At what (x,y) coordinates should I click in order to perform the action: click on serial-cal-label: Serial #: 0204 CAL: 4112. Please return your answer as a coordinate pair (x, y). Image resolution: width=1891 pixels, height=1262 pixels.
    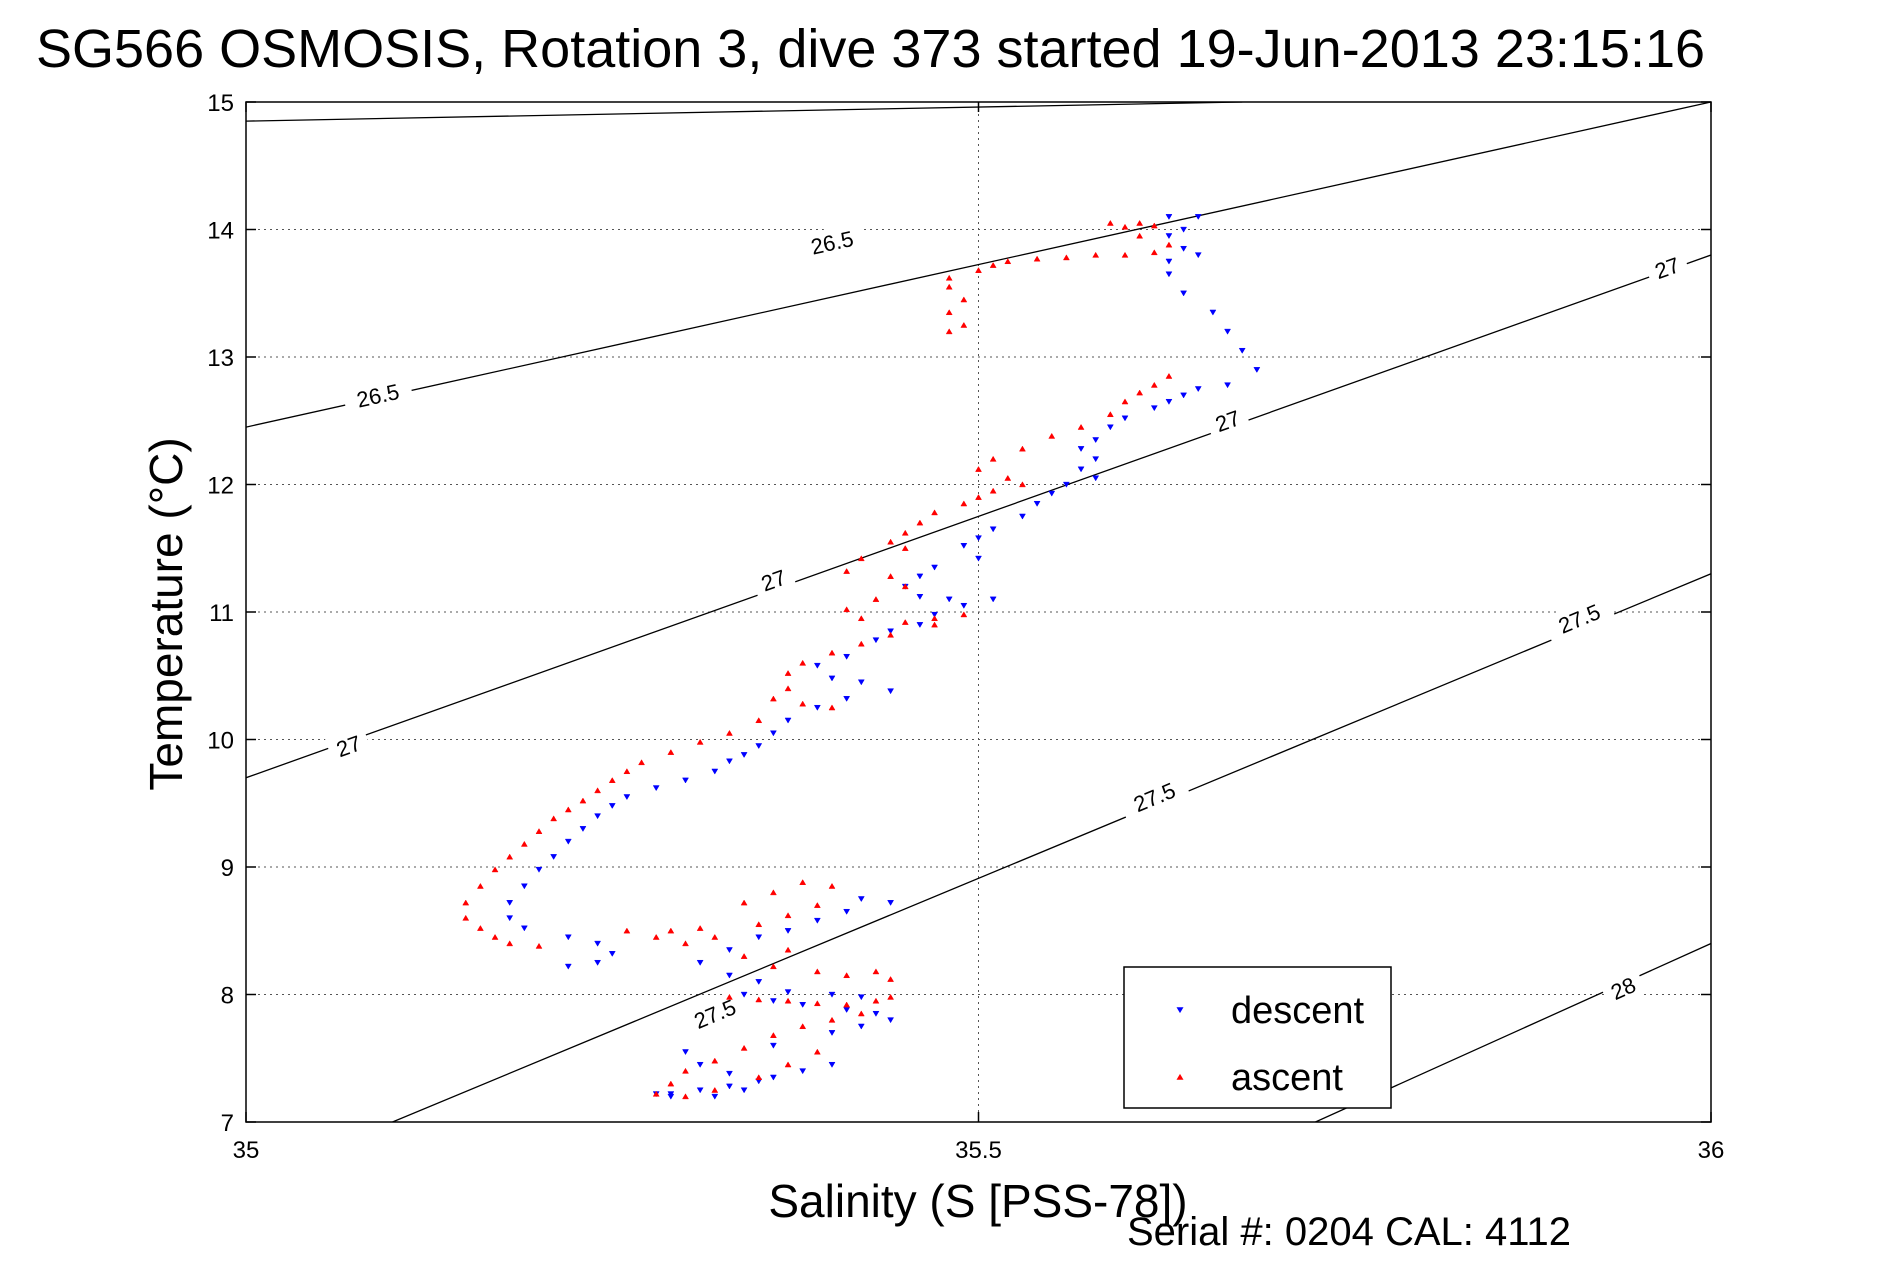
    Looking at the image, I should click on (1349, 1232).